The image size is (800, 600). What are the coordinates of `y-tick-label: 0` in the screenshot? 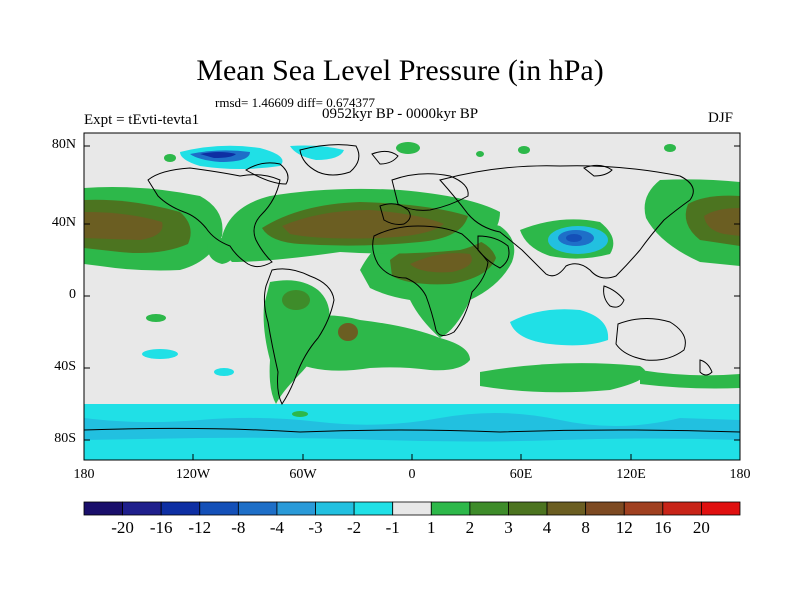 It's located at (72, 294).